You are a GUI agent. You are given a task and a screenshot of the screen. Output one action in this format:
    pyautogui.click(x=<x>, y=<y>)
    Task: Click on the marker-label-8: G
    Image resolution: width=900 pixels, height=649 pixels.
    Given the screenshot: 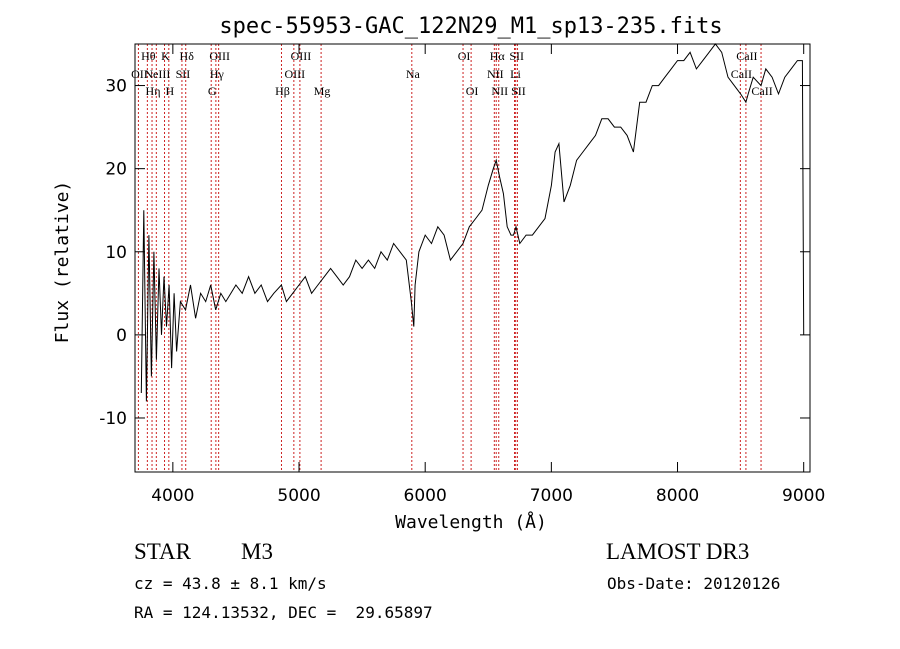 What is the action you would take?
    pyautogui.click(x=212, y=91)
    